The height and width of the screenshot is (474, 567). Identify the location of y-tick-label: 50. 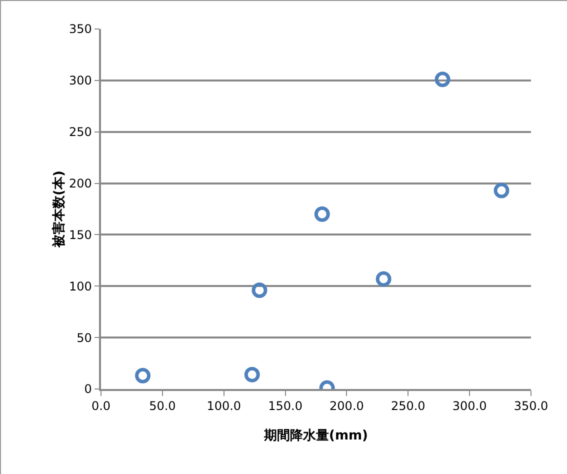
(84, 337).